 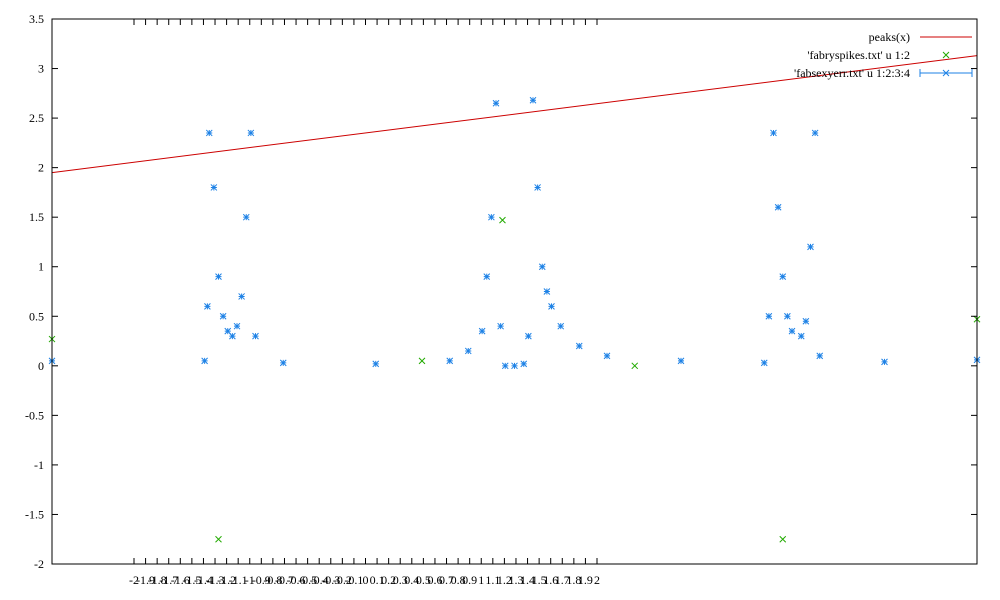 What do you see at coordinates (250, 580) in the screenshot?
I see `x-tick-label: -1` at bounding box center [250, 580].